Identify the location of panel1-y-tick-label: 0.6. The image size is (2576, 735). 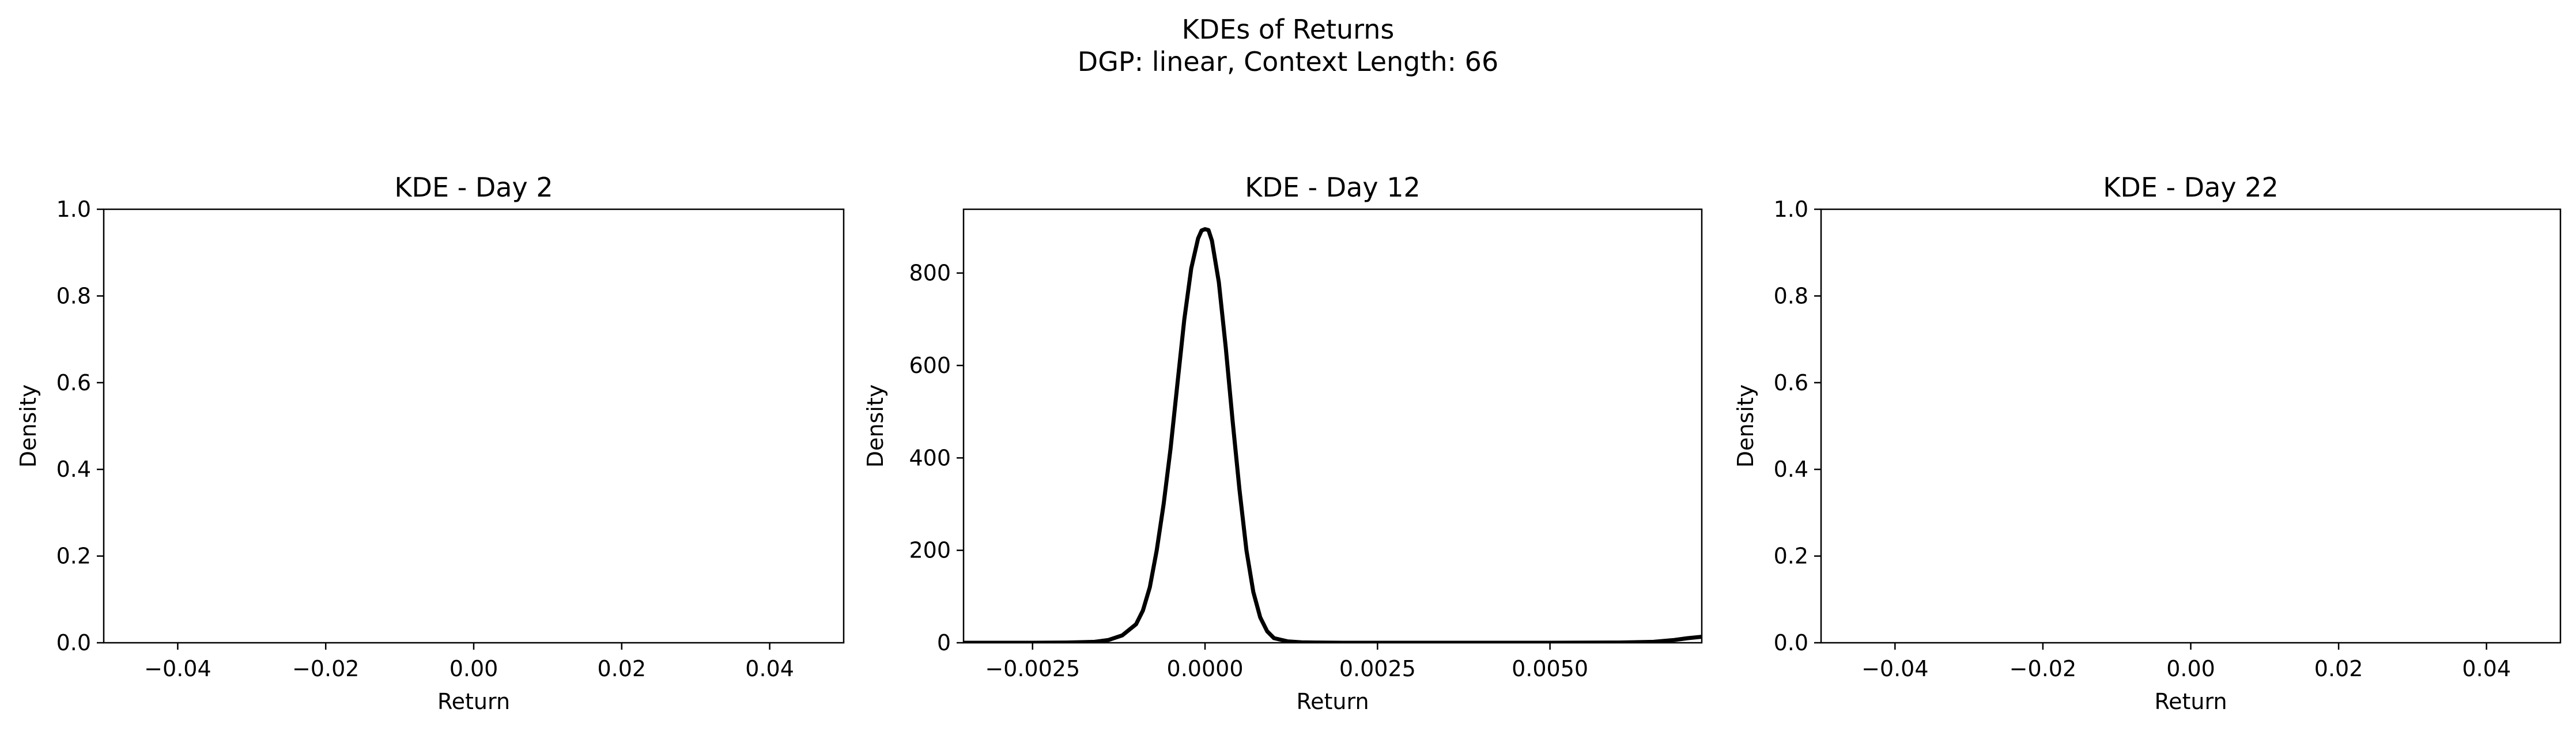
(73, 382).